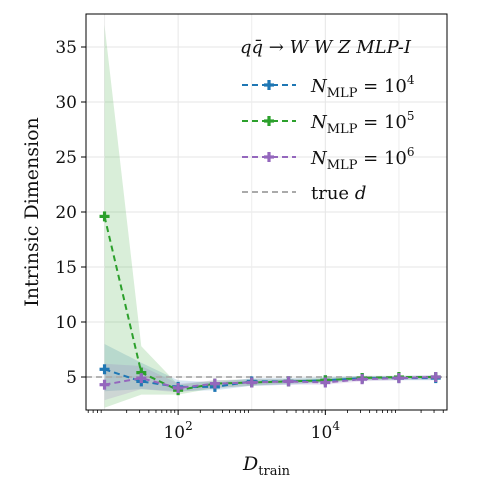 The image size is (488, 488). I want to click on y-axis-label: Intrinsic Dimension, so click(32, 212).